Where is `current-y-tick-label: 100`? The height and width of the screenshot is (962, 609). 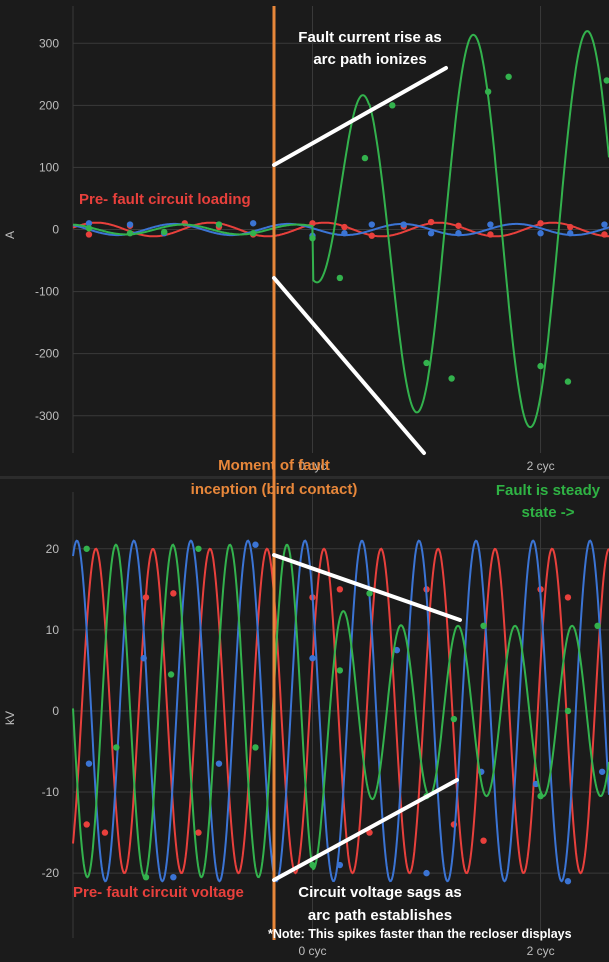
current-y-tick-label: 100 is located at coordinates (49, 167).